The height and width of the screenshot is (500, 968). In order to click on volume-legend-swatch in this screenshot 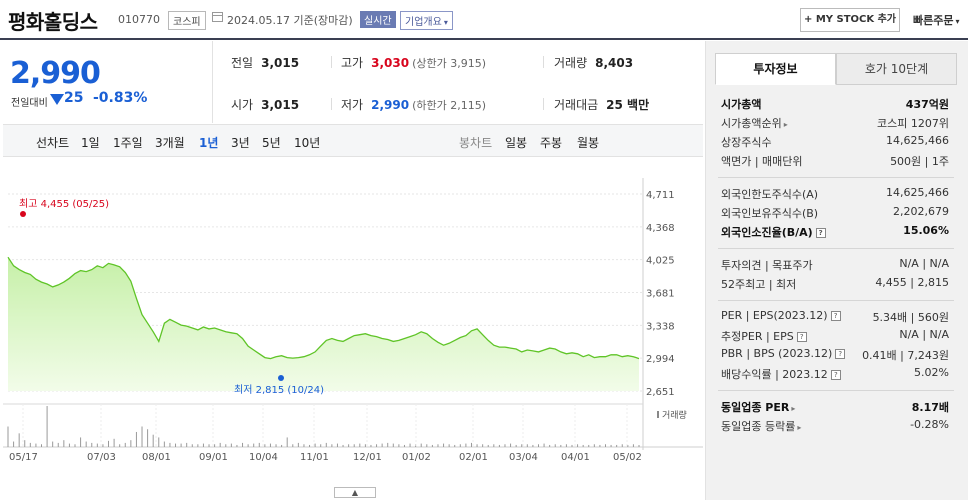, I will do `click(658, 414)`.